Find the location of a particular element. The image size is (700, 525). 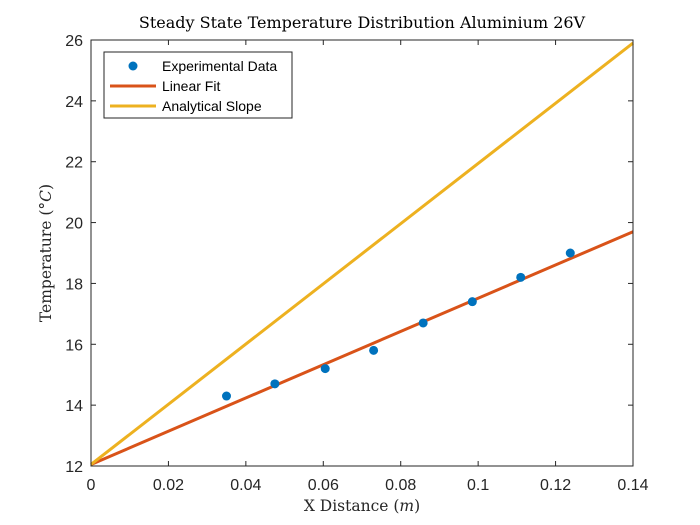

x-tick-label: 0.12 is located at coordinates (555, 485).